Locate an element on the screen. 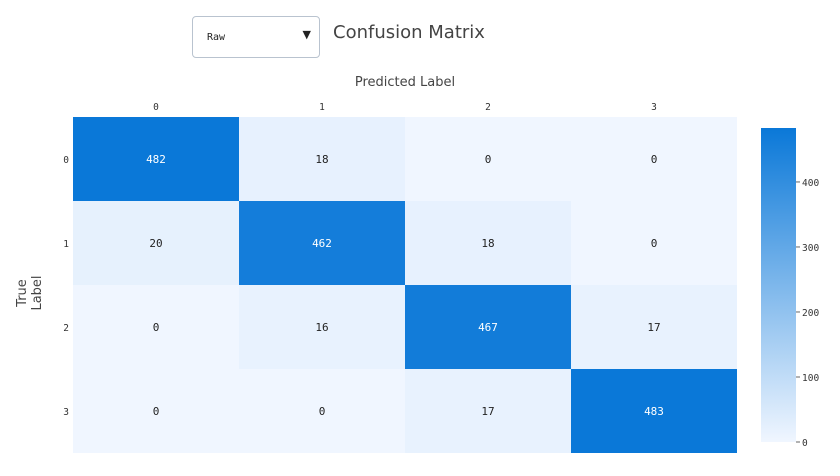 Image resolution: width=840 pixels, height=476 pixels. y-tick-label: 0 is located at coordinates (66, 160).